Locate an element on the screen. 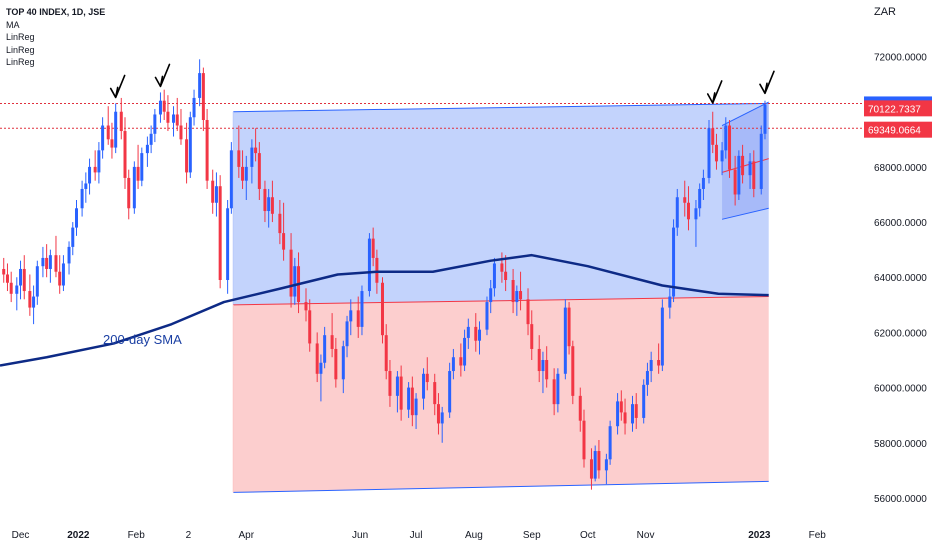 The image size is (932, 550). time-tick-label: 2 is located at coordinates (189, 535).